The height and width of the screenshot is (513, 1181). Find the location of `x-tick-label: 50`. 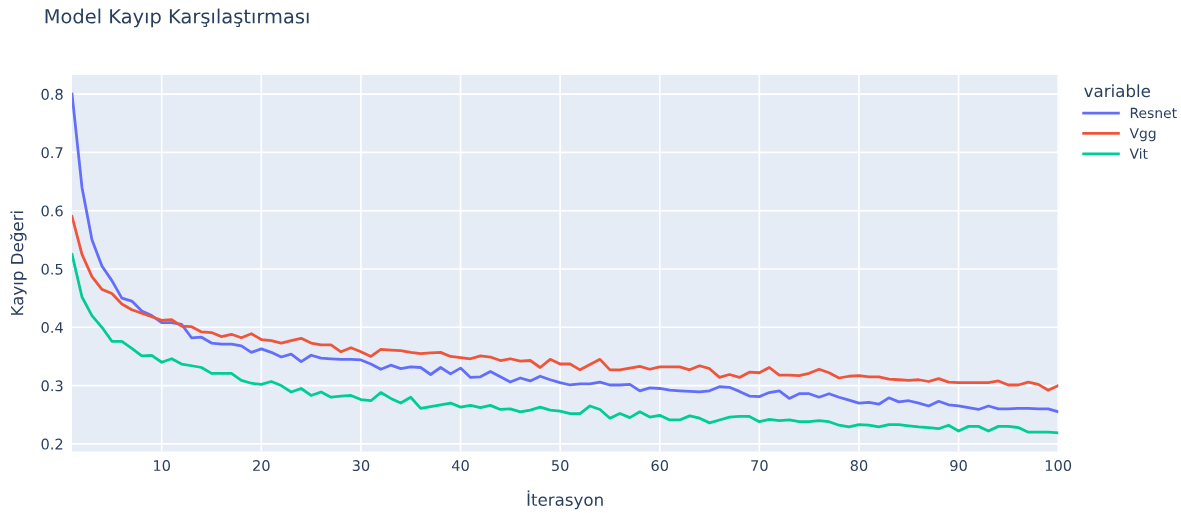

x-tick-label: 50 is located at coordinates (560, 466).